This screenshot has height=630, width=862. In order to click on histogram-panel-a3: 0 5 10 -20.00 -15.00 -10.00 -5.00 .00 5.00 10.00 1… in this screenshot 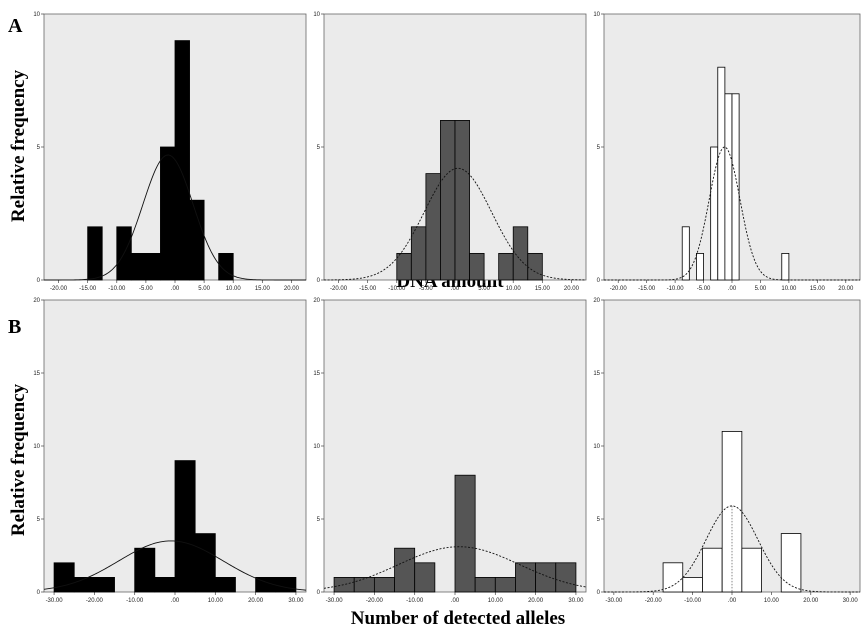, I will do `click(727, 152)`.